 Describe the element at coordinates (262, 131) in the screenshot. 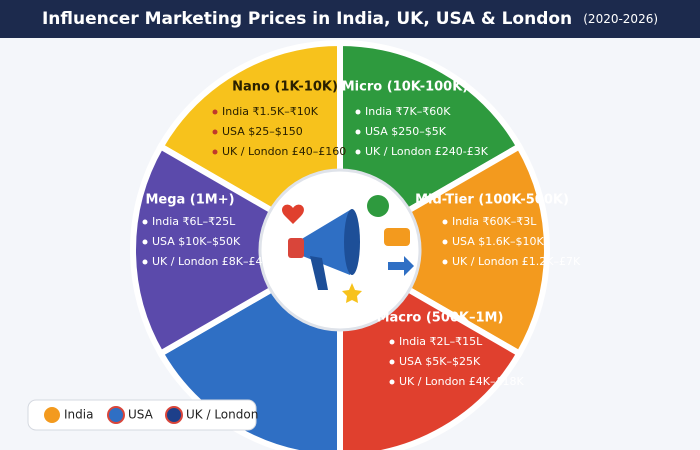

I see `price-line: USA $25–$150` at that location.